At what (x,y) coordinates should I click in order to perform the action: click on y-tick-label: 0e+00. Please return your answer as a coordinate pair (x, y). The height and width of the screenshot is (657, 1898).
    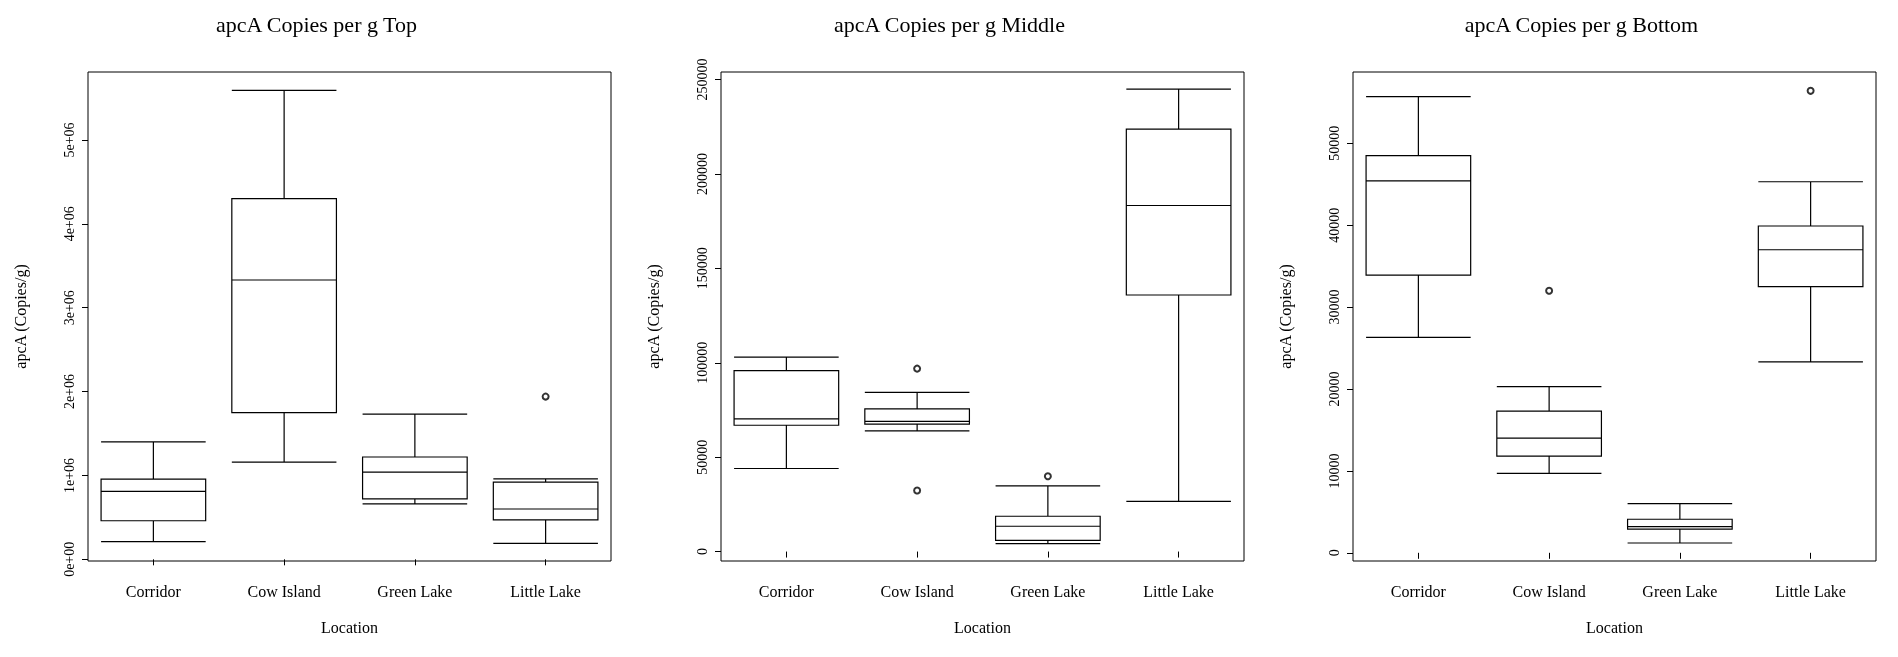
    Looking at the image, I should click on (69, 559).